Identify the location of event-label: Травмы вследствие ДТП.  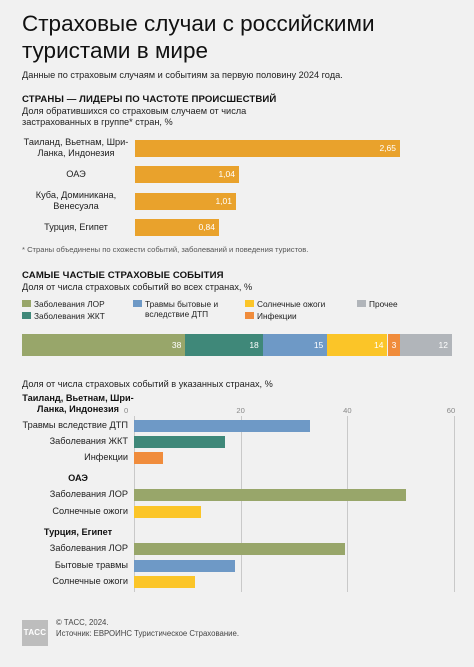
(75, 425).